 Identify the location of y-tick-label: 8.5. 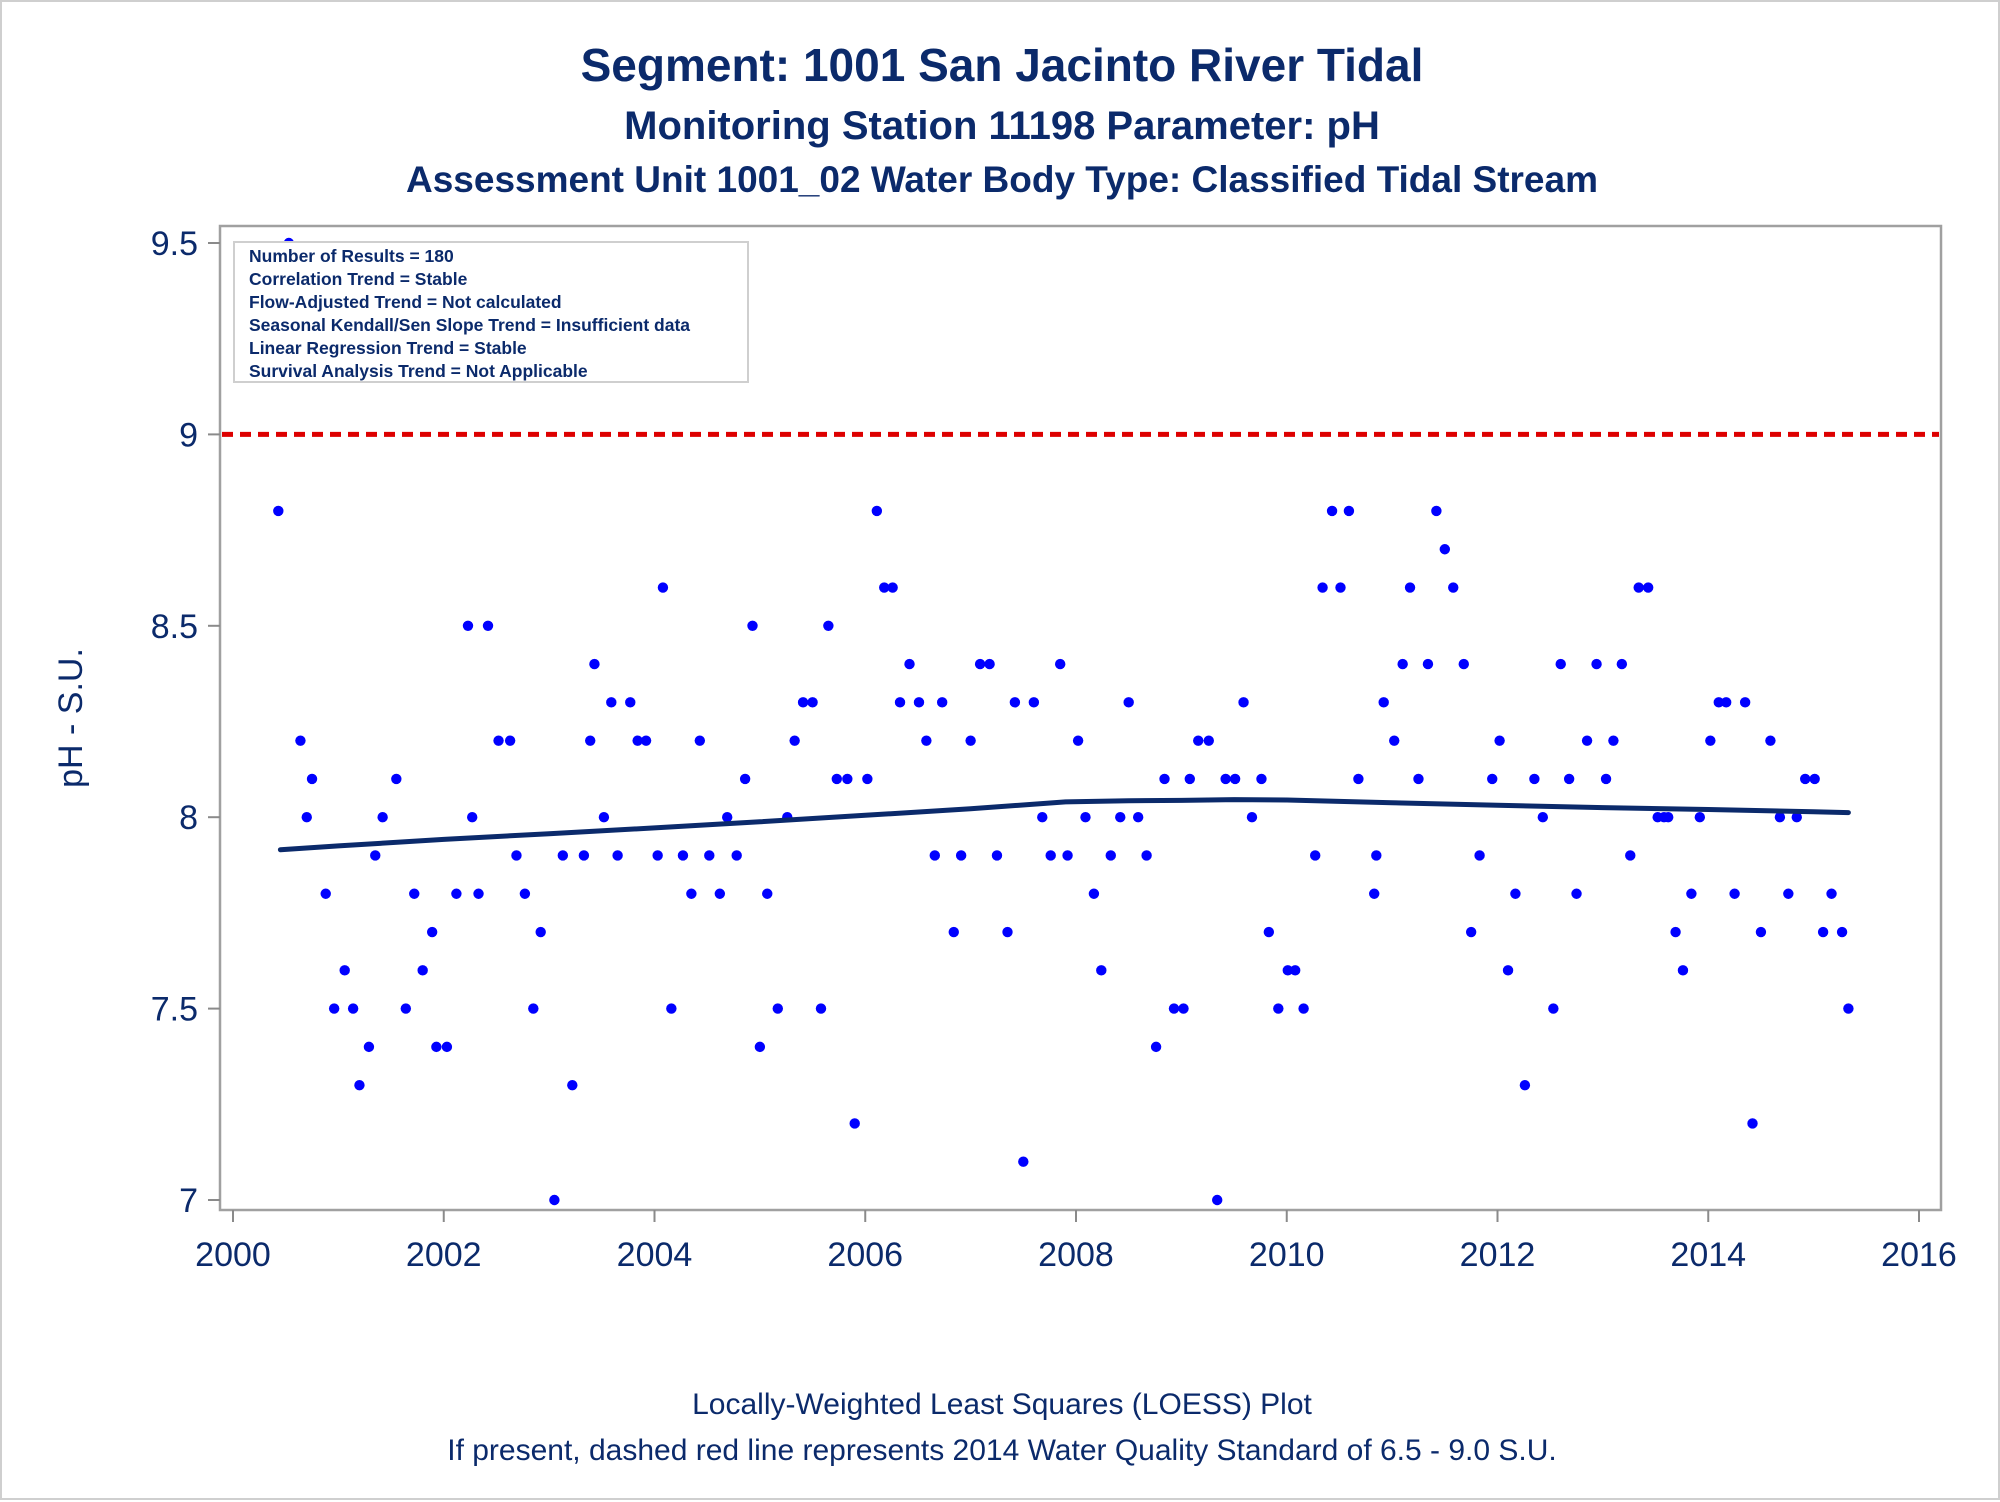
(174, 627).